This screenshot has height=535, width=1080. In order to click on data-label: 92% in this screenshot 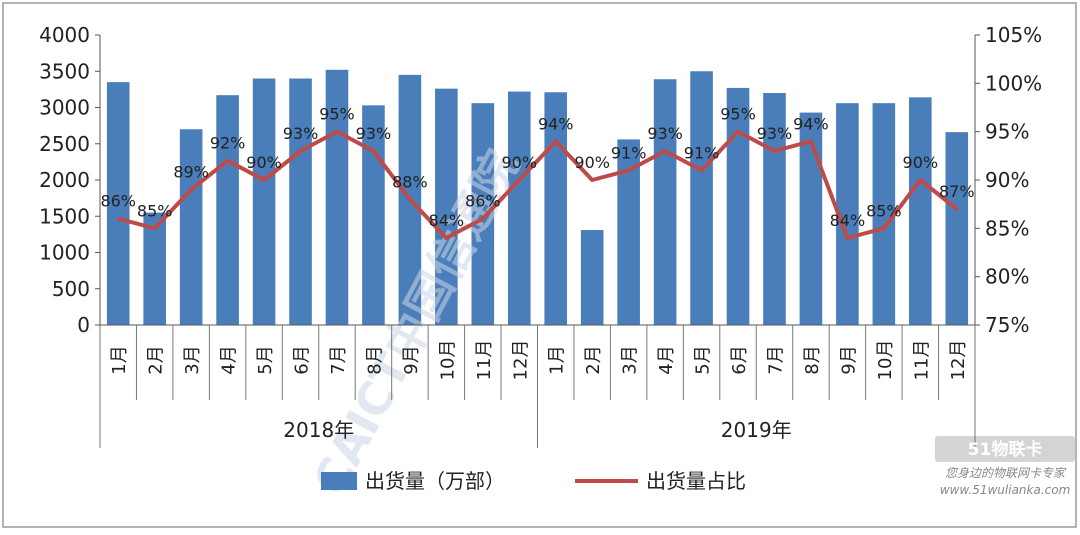, I will do `click(228, 143)`.